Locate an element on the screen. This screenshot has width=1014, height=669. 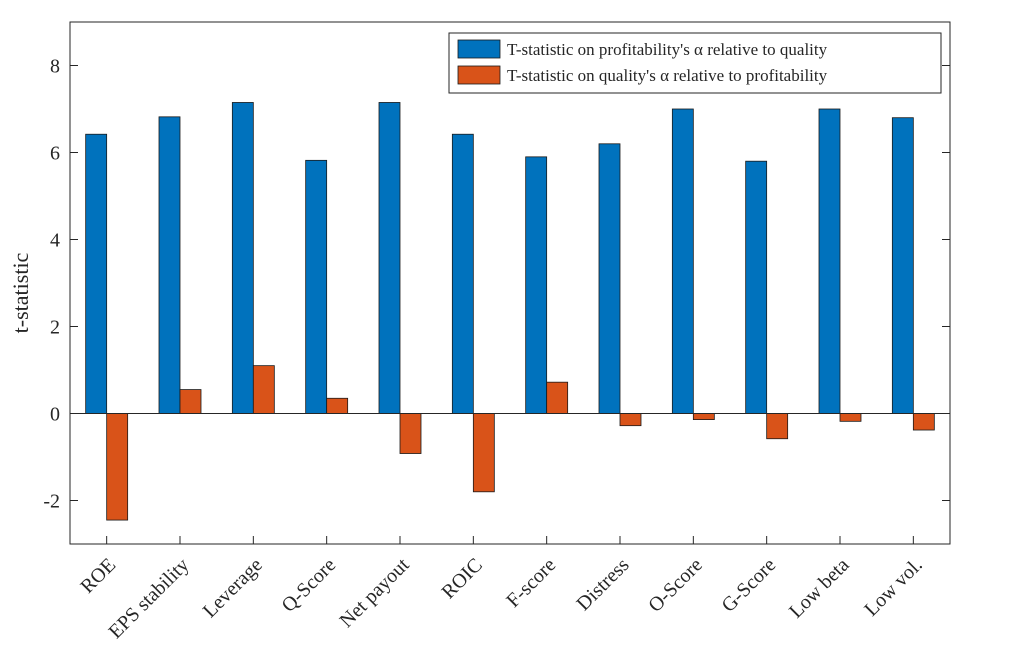
x-tick-label: Distress is located at coordinates (602, 584).